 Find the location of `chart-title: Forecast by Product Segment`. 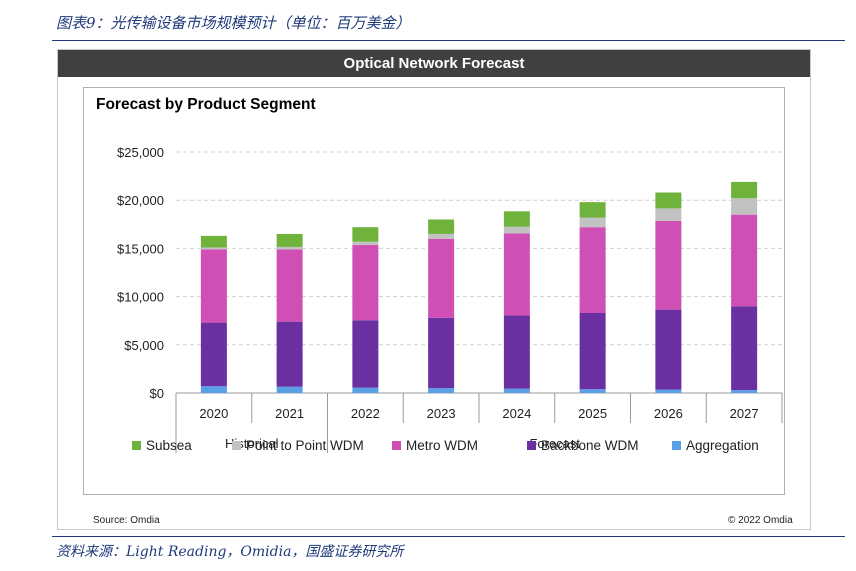

chart-title: Forecast by Product Segment is located at coordinates (206, 104).